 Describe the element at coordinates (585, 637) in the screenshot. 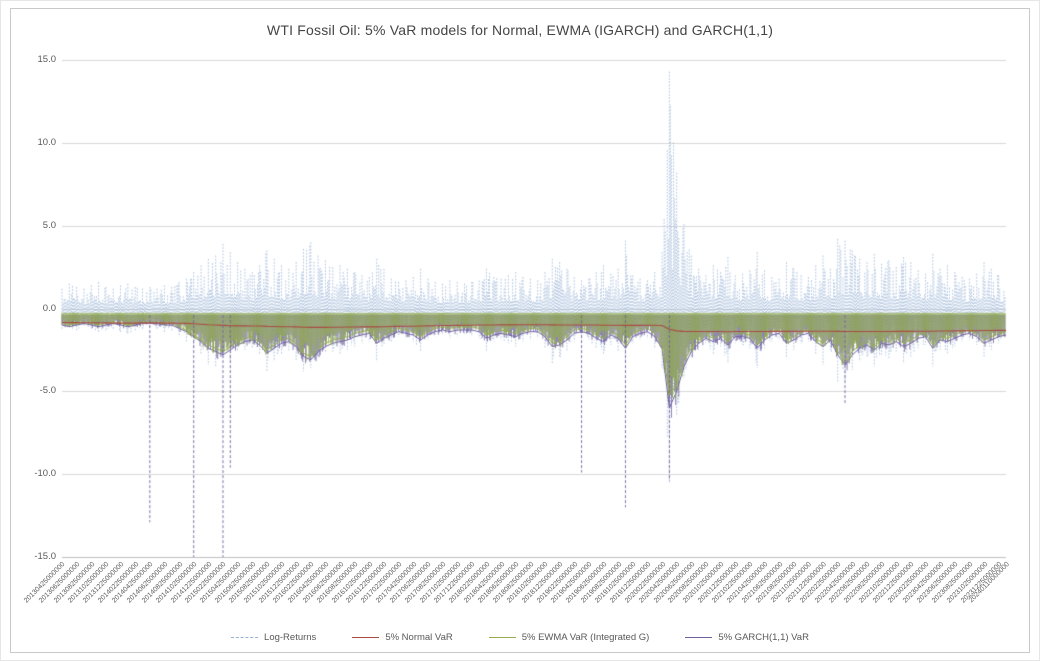

I see `legend-label-ewma-var: 5% EWMA VaR (Integrated G)` at that location.